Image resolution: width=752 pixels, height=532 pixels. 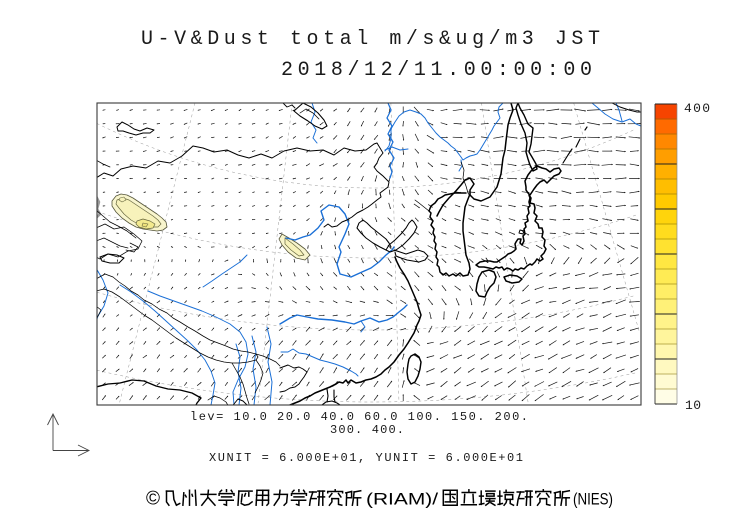 I want to click on svg-text:XUNIT = 6.000E+01, YUNIT = 6.0: XUNIT = 6.000E+01, YUNIT = 6.000E+01, so click(x=366, y=458).